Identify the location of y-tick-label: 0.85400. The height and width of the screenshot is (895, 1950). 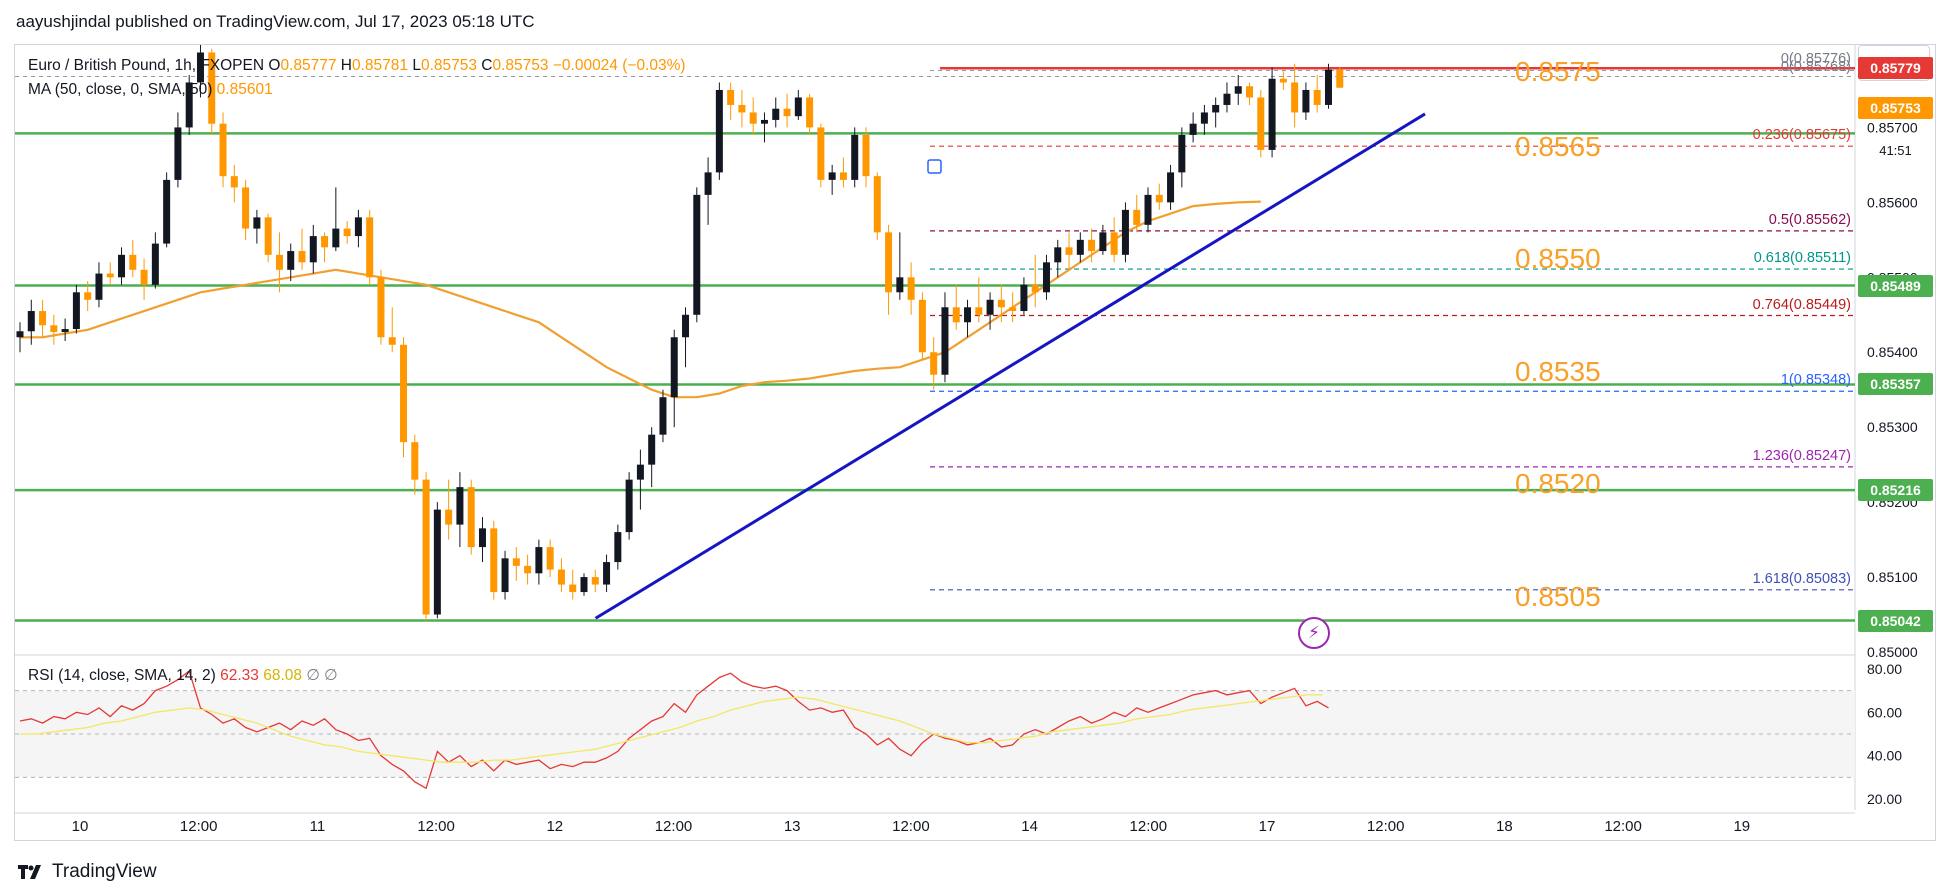
(1892, 352).